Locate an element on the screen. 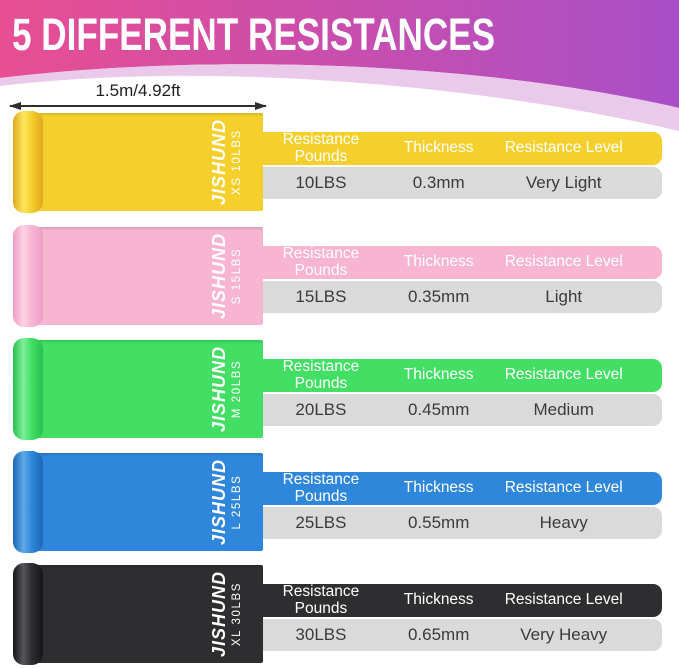  value-level: Medium is located at coordinates (563, 409).